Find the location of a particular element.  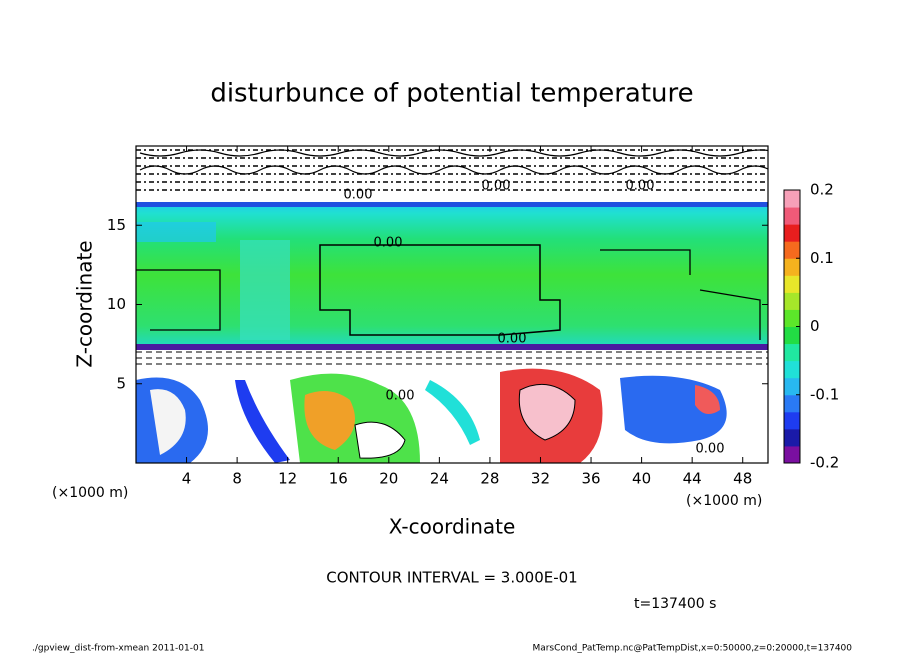

x-tick-label: 44 is located at coordinates (692, 479).